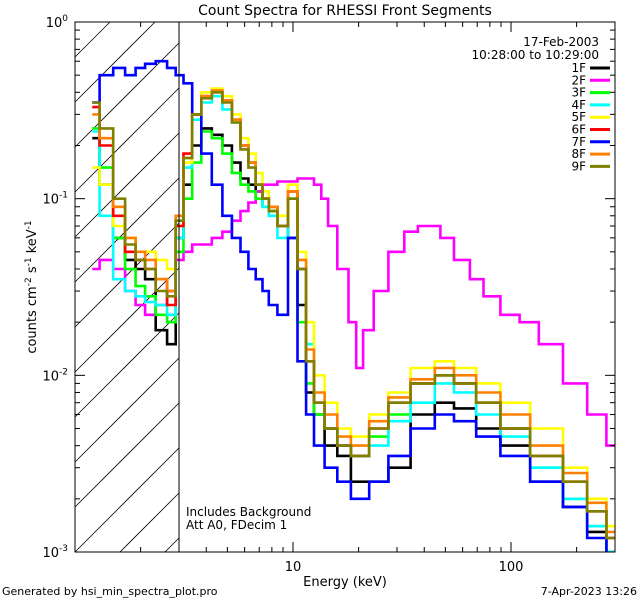 The image size is (640, 600). I want to click on y-tick-exponent: -2, so click(63, 372).